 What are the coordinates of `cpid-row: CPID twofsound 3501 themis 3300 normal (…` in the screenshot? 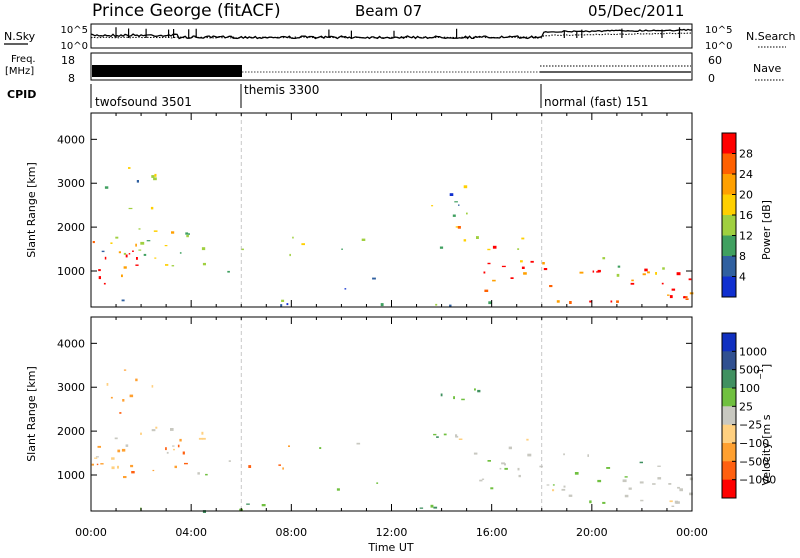 It's located at (327, 96).